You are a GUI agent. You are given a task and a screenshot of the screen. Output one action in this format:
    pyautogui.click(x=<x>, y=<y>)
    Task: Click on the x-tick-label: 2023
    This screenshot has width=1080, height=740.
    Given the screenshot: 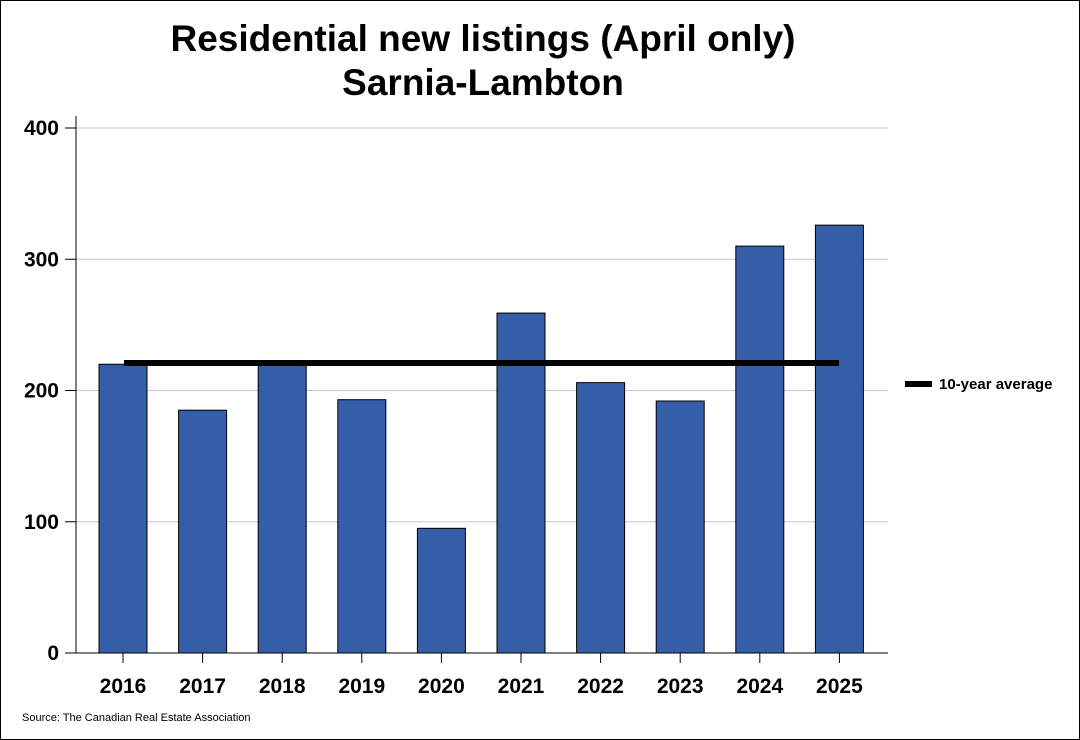 What is the action you would take?
    pyautogui.click(x=680, y=686)
    